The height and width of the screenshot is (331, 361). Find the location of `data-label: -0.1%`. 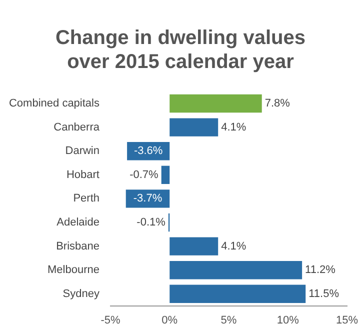

data-label: -0.1% is located at coordinates (151, 222).